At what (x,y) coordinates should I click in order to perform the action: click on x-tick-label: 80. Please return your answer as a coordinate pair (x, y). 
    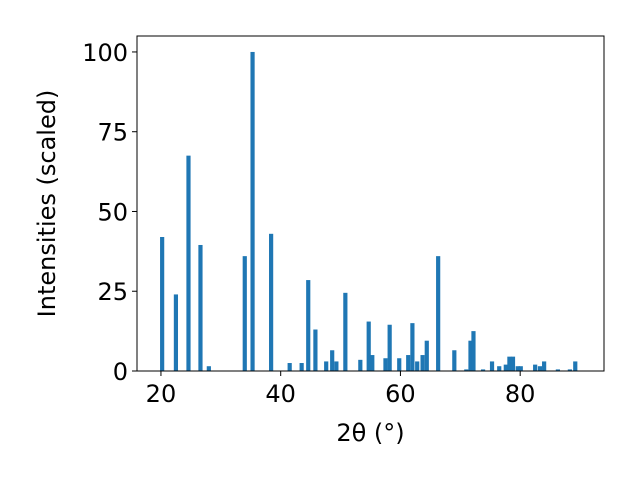
    Looking at the image, I should click on (520, 394).